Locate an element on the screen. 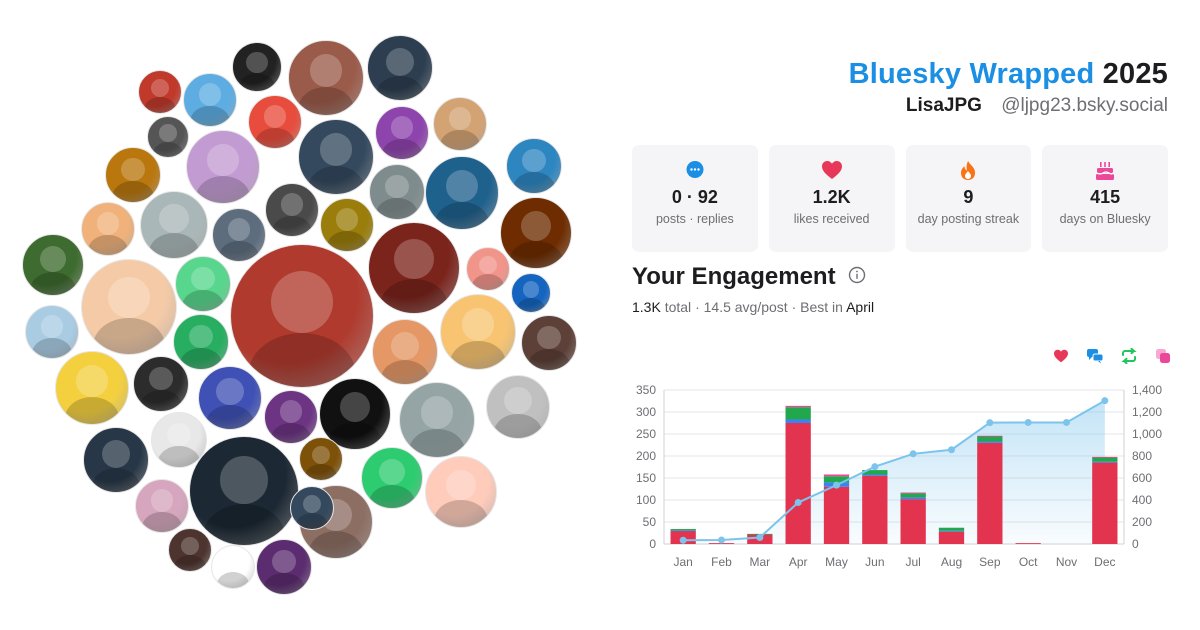 The width and height of the screenshot is (1200, 630). chart-legend is located at coordinates (1112, 356).